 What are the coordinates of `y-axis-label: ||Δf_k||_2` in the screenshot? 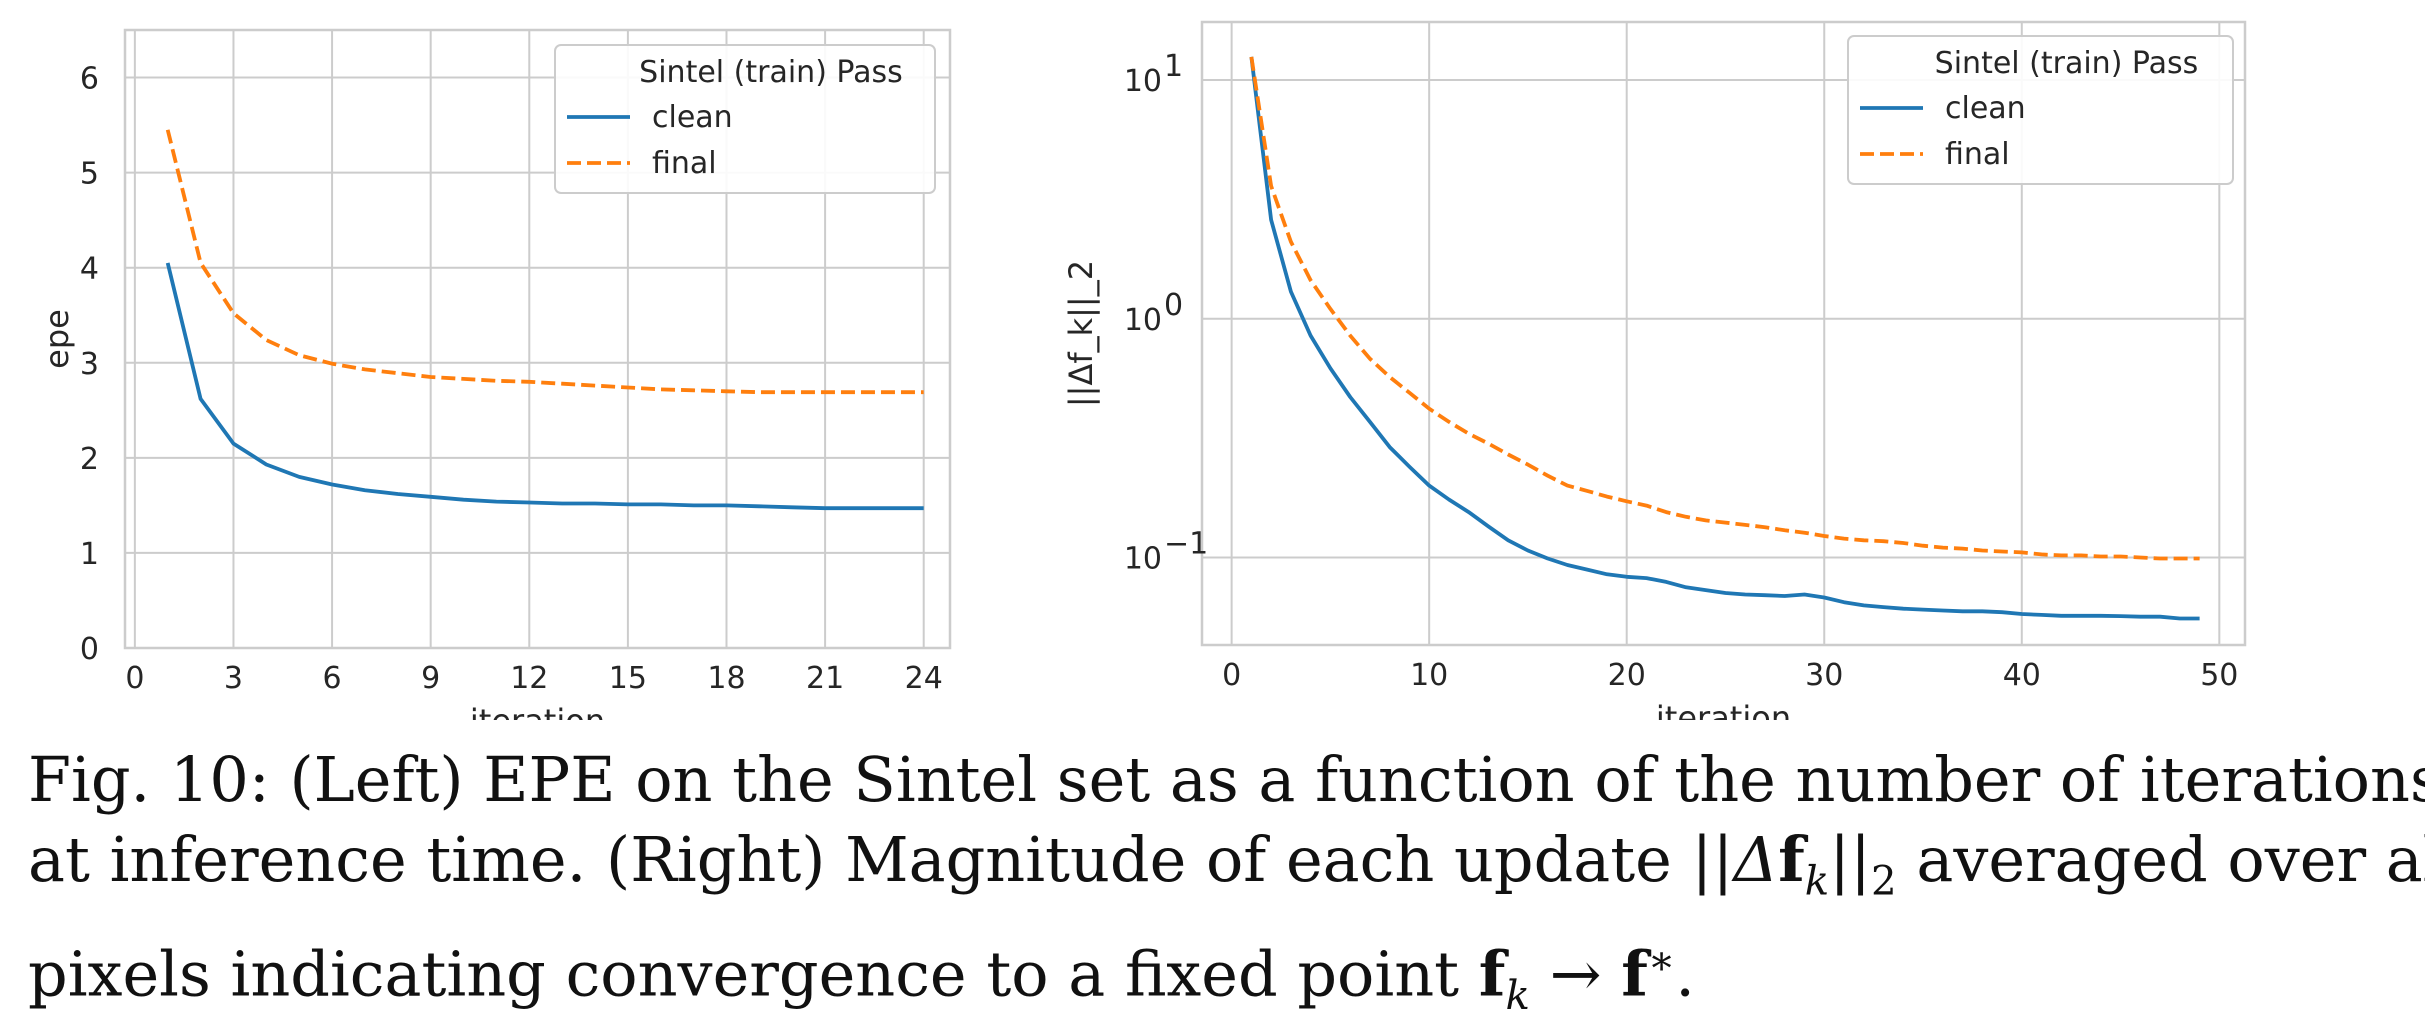 It's located at (1081, 333).